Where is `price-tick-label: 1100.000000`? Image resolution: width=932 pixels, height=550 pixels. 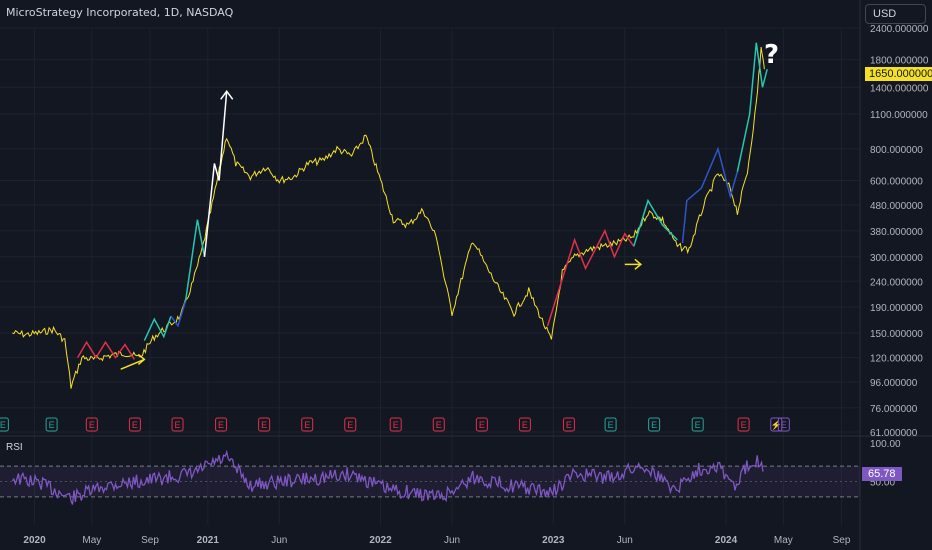 price-tick-label: 1100.000000 is located at coordinates (899, 115).